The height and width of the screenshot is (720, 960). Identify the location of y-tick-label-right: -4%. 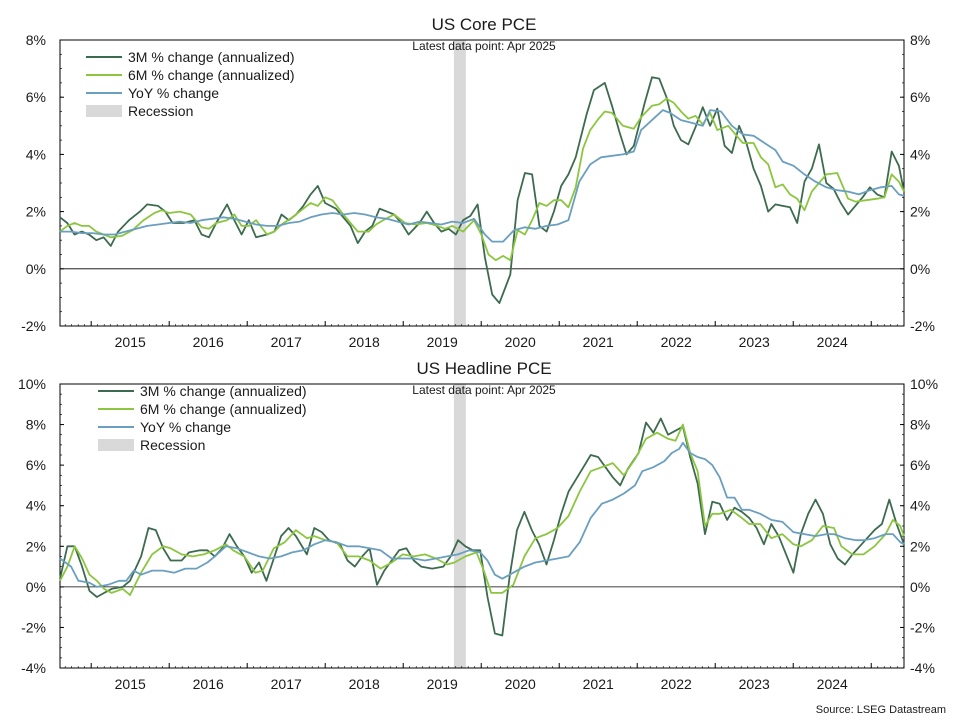
(922, 668).